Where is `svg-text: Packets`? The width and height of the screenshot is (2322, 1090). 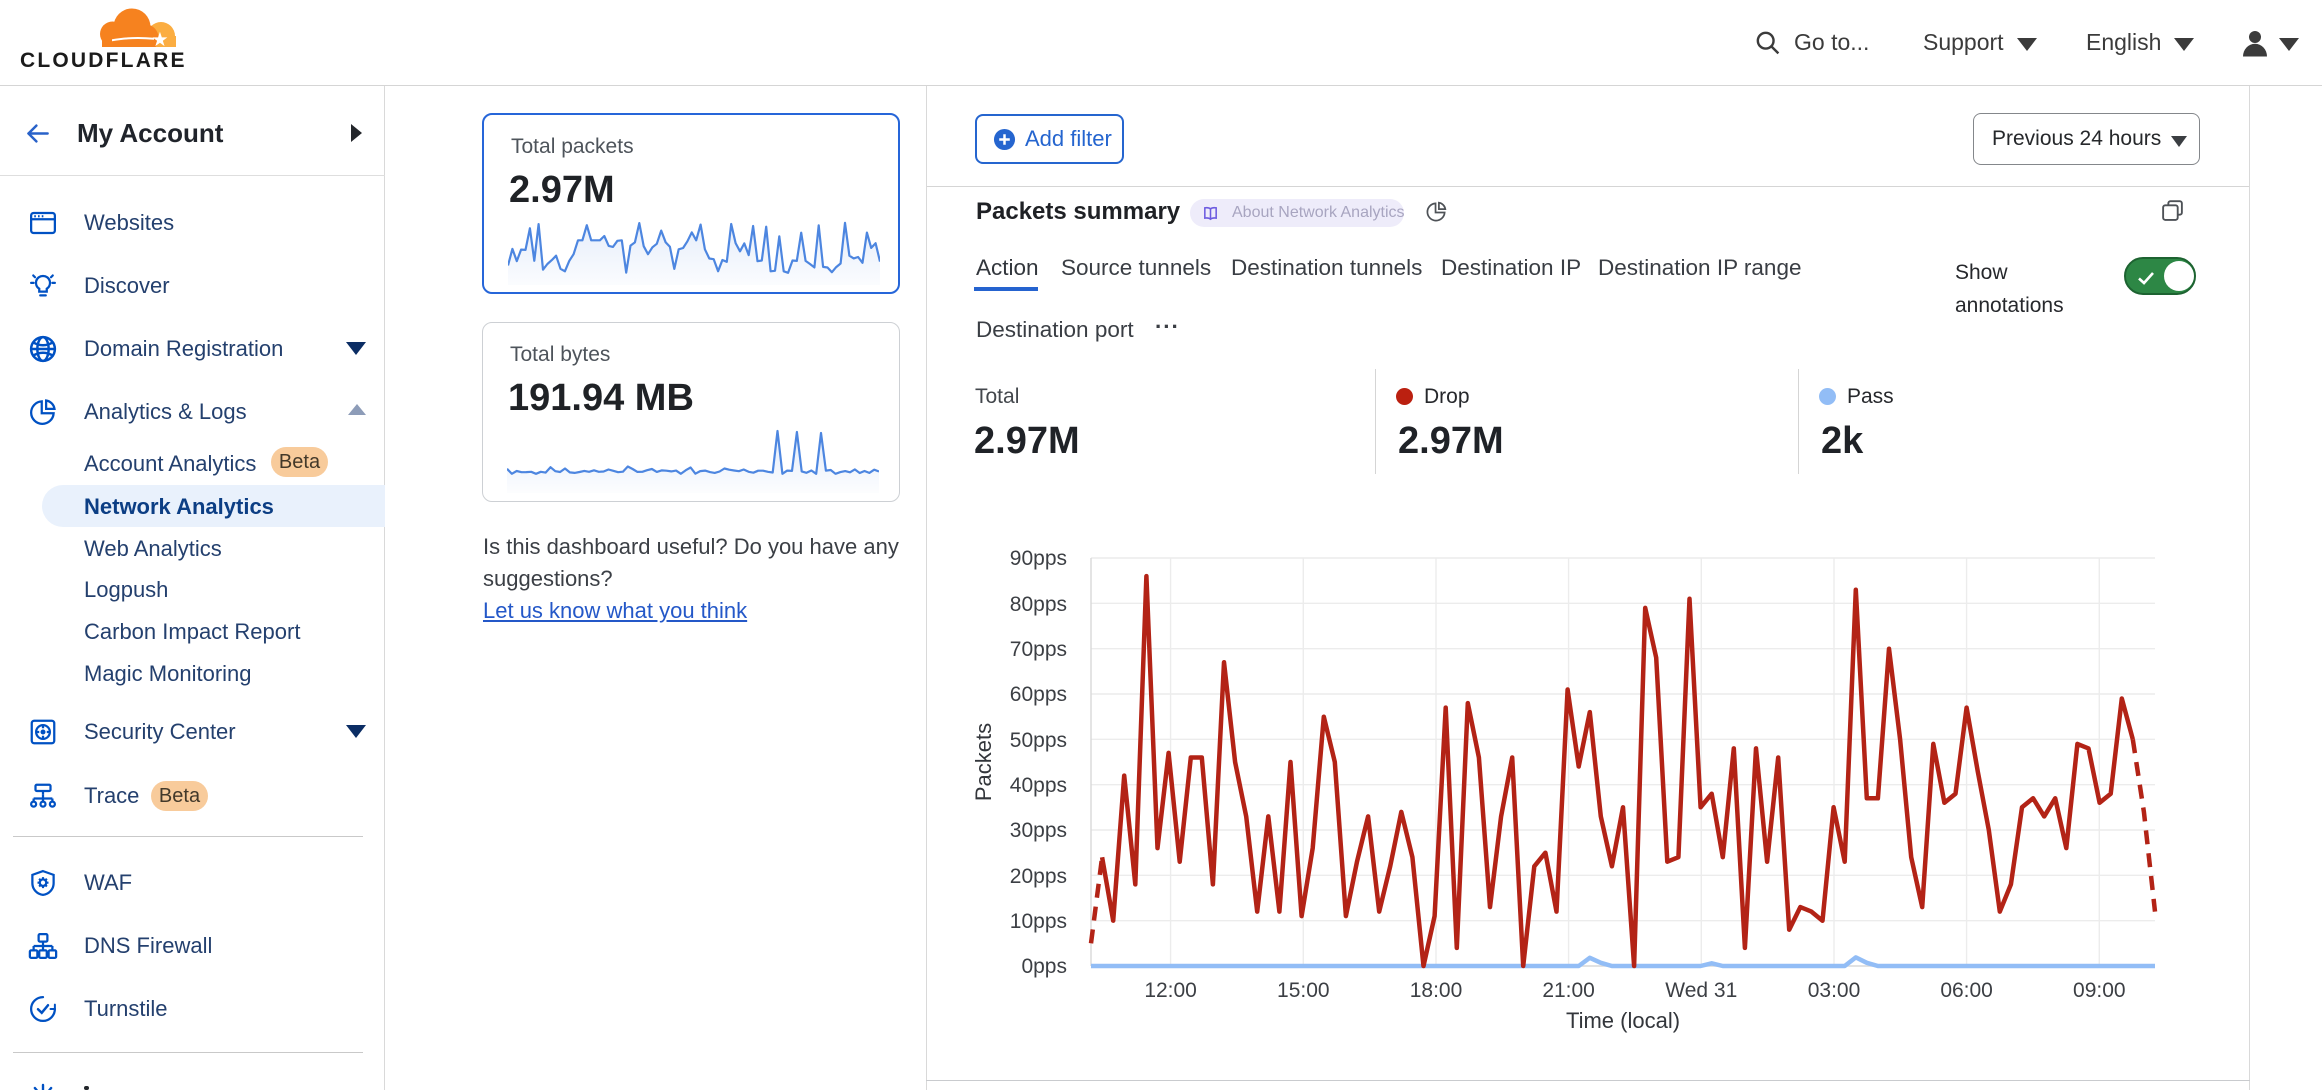
svg-text: Packets is located at coordinates (983, 762).